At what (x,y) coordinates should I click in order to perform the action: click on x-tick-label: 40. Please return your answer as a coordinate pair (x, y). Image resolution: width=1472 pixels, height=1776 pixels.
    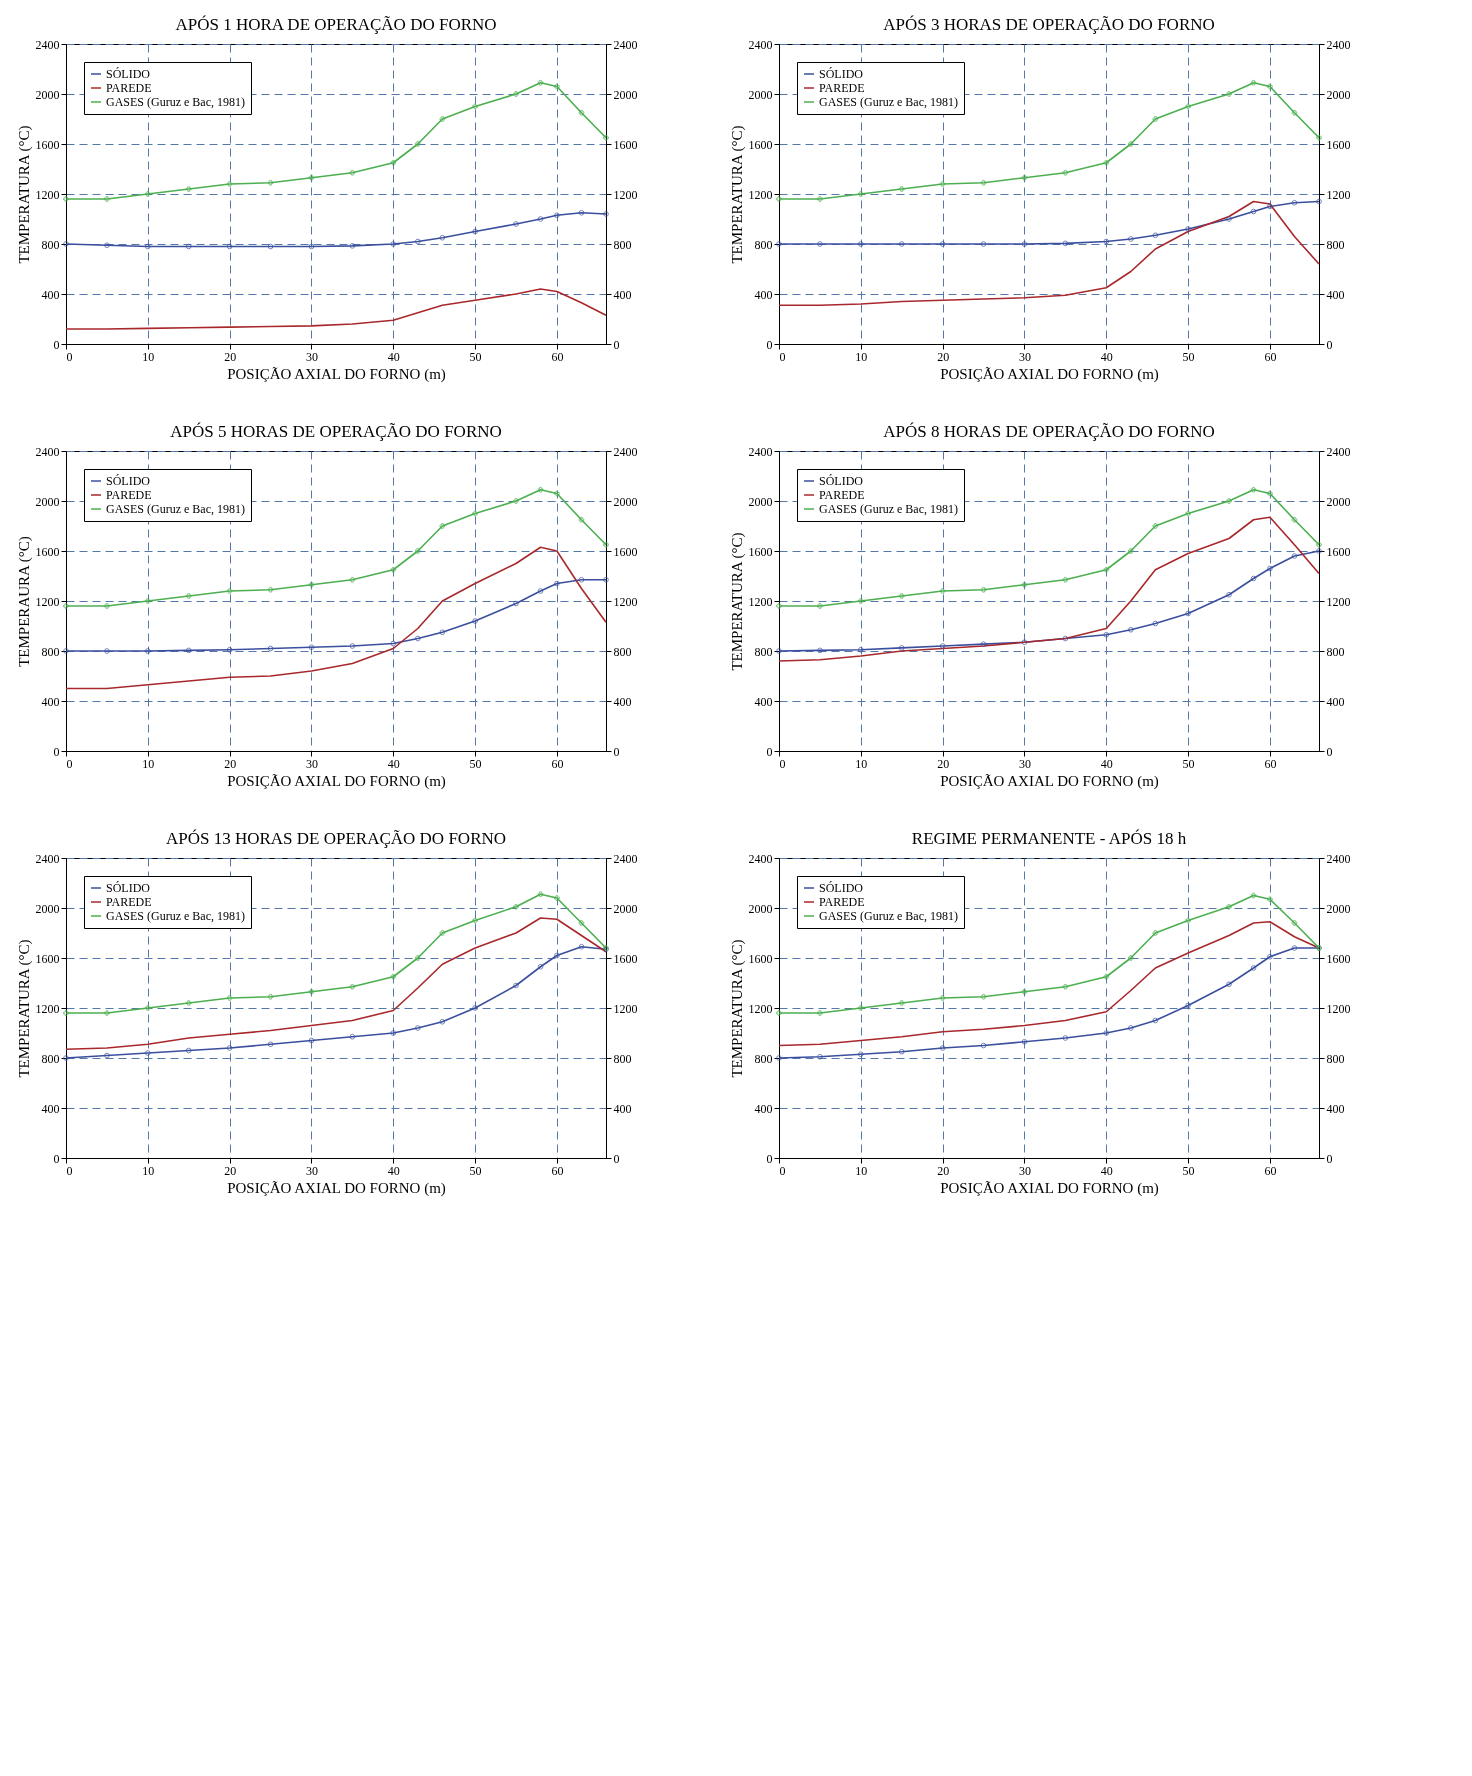
    Looking at the image, I should click on (1106, 356).